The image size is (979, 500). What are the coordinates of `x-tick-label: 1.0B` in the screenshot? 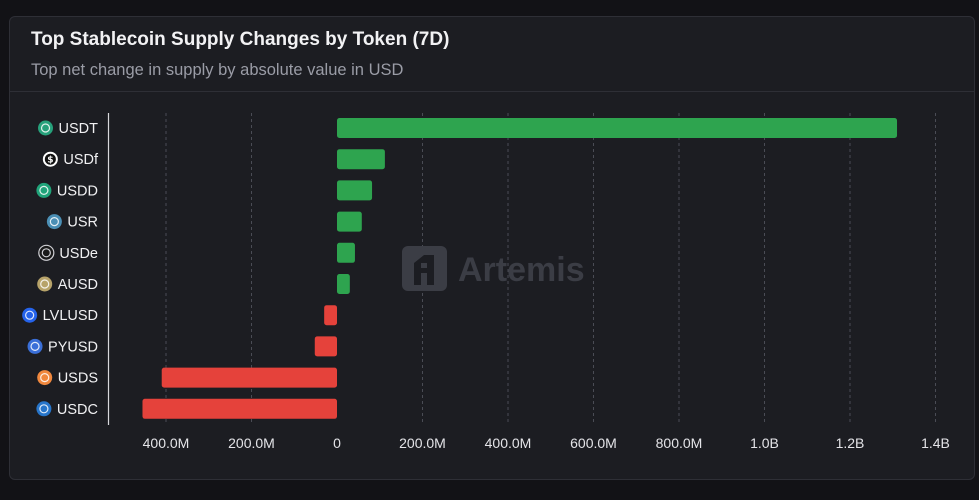 It's located at (764, 443).